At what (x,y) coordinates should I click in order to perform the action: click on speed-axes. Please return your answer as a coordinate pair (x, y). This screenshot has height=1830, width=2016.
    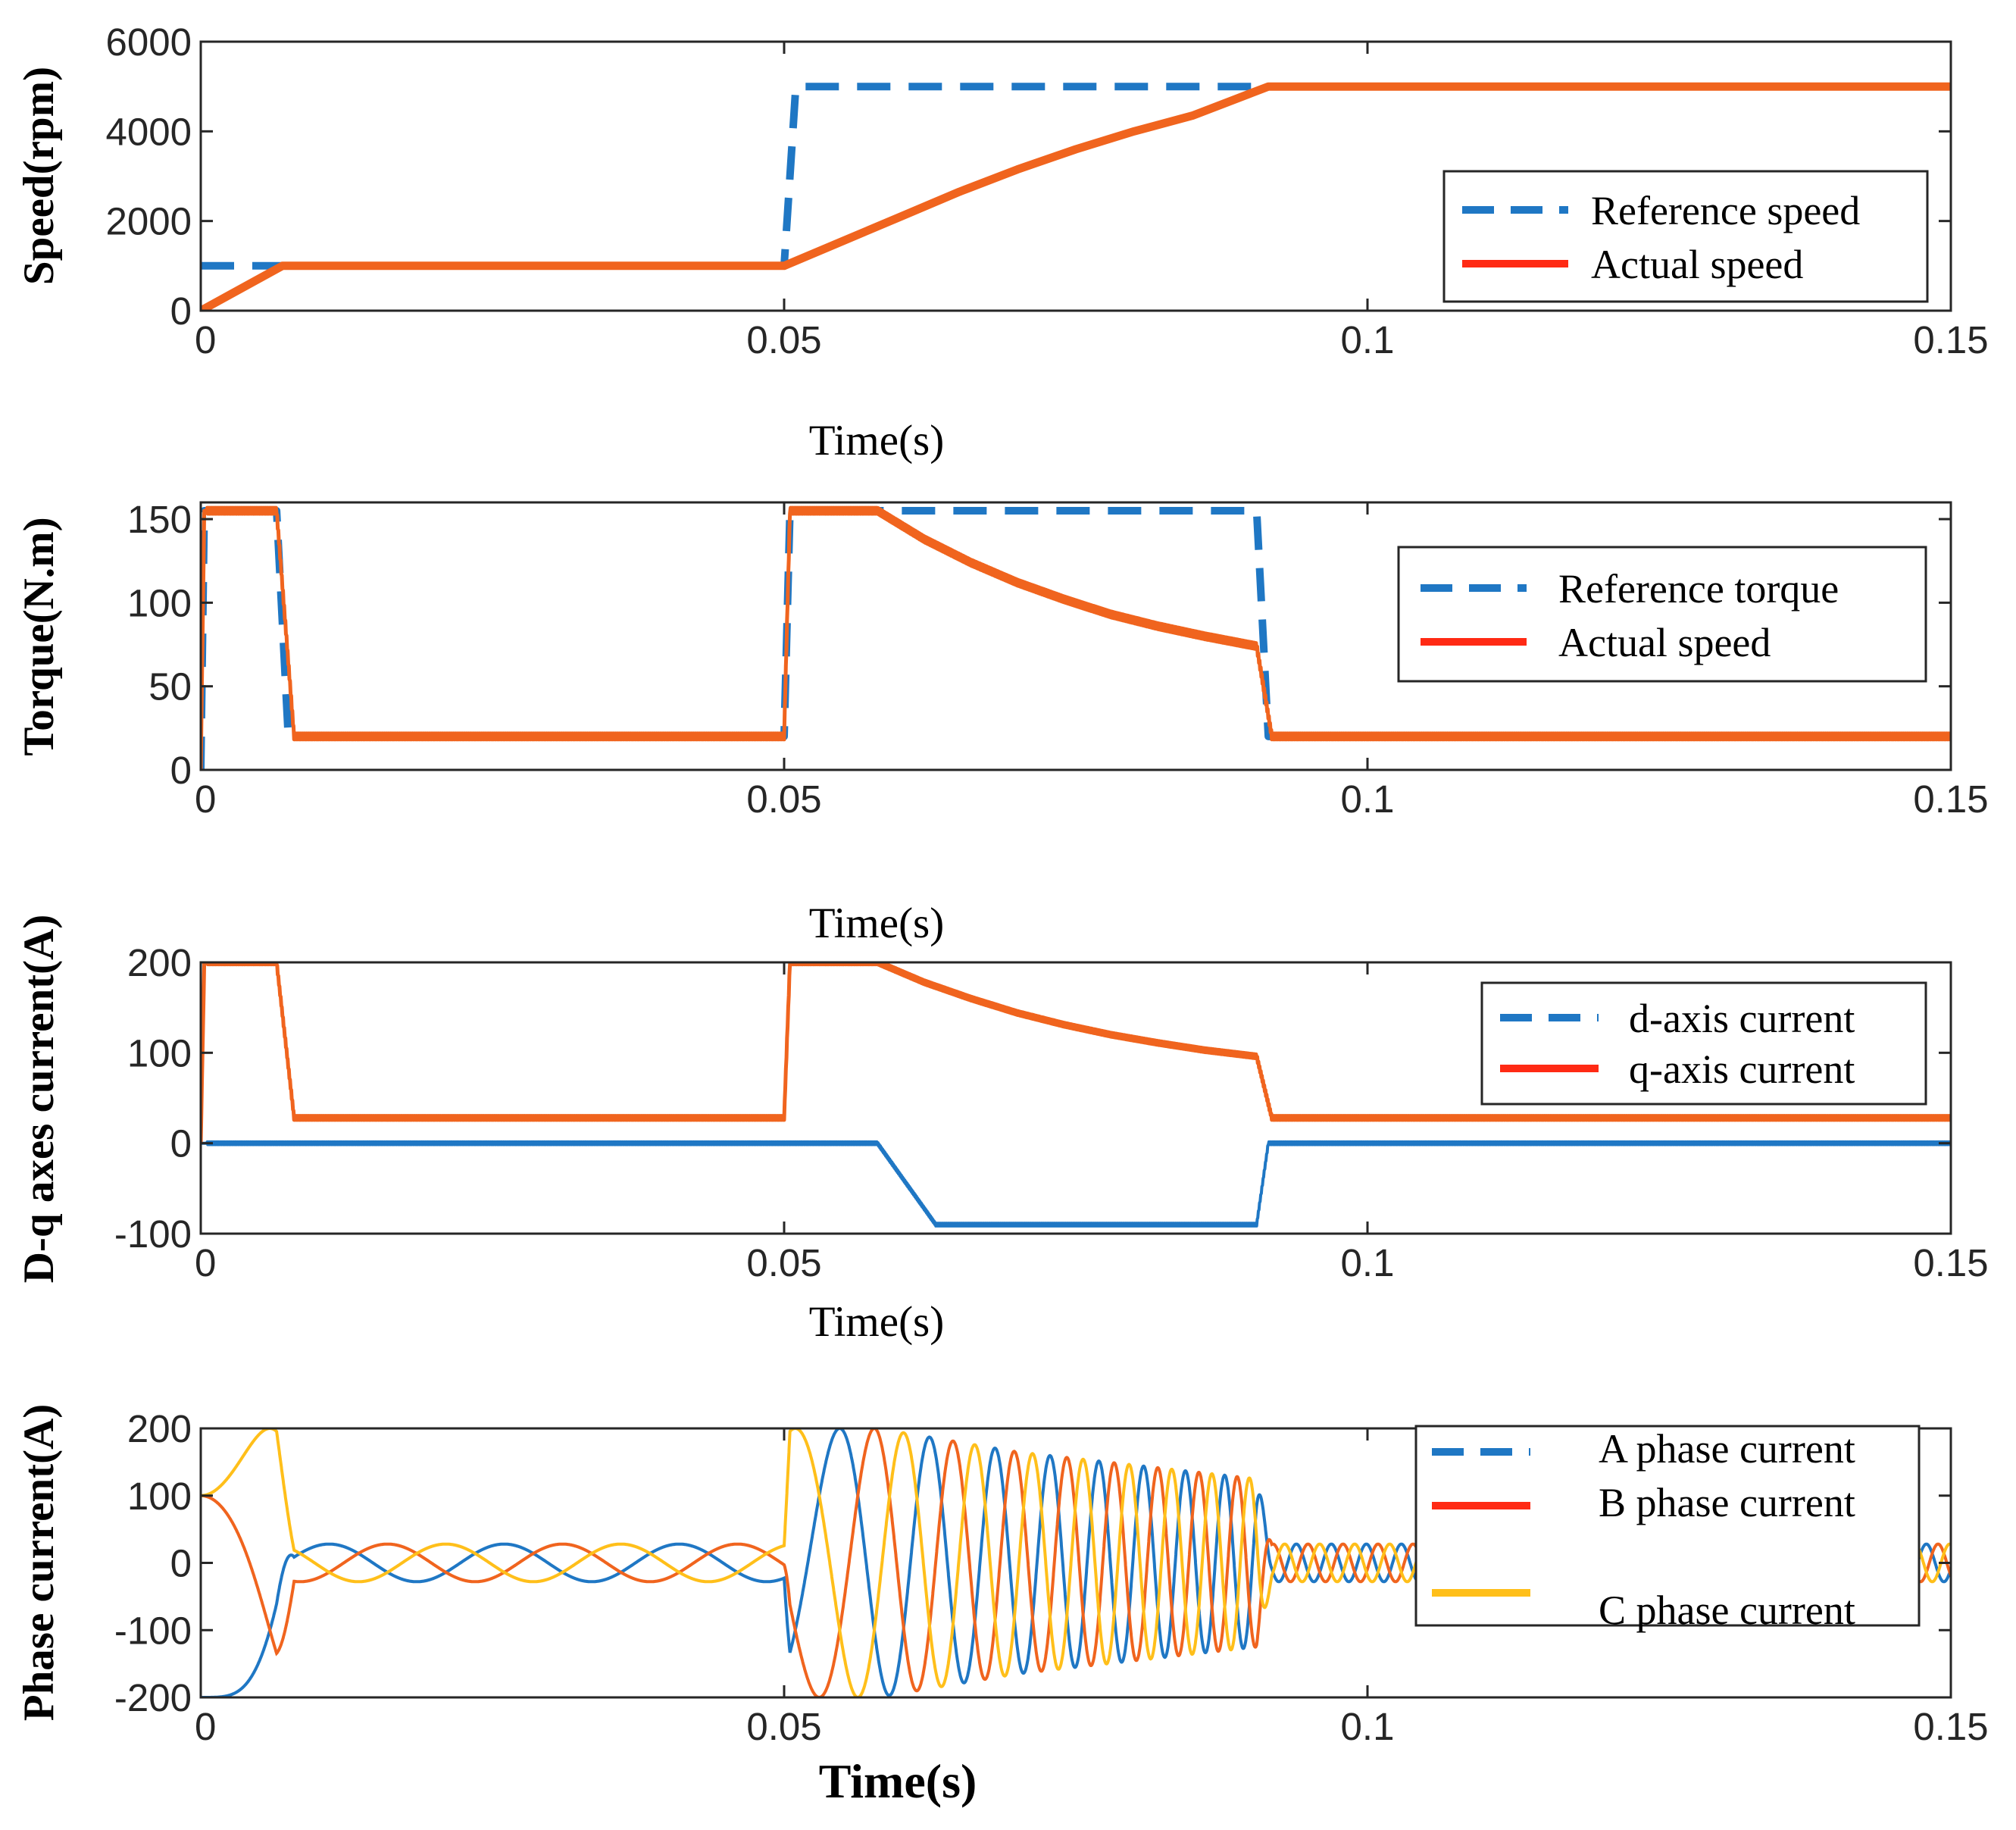
    Looking at the image, I should click on (1075, 176).